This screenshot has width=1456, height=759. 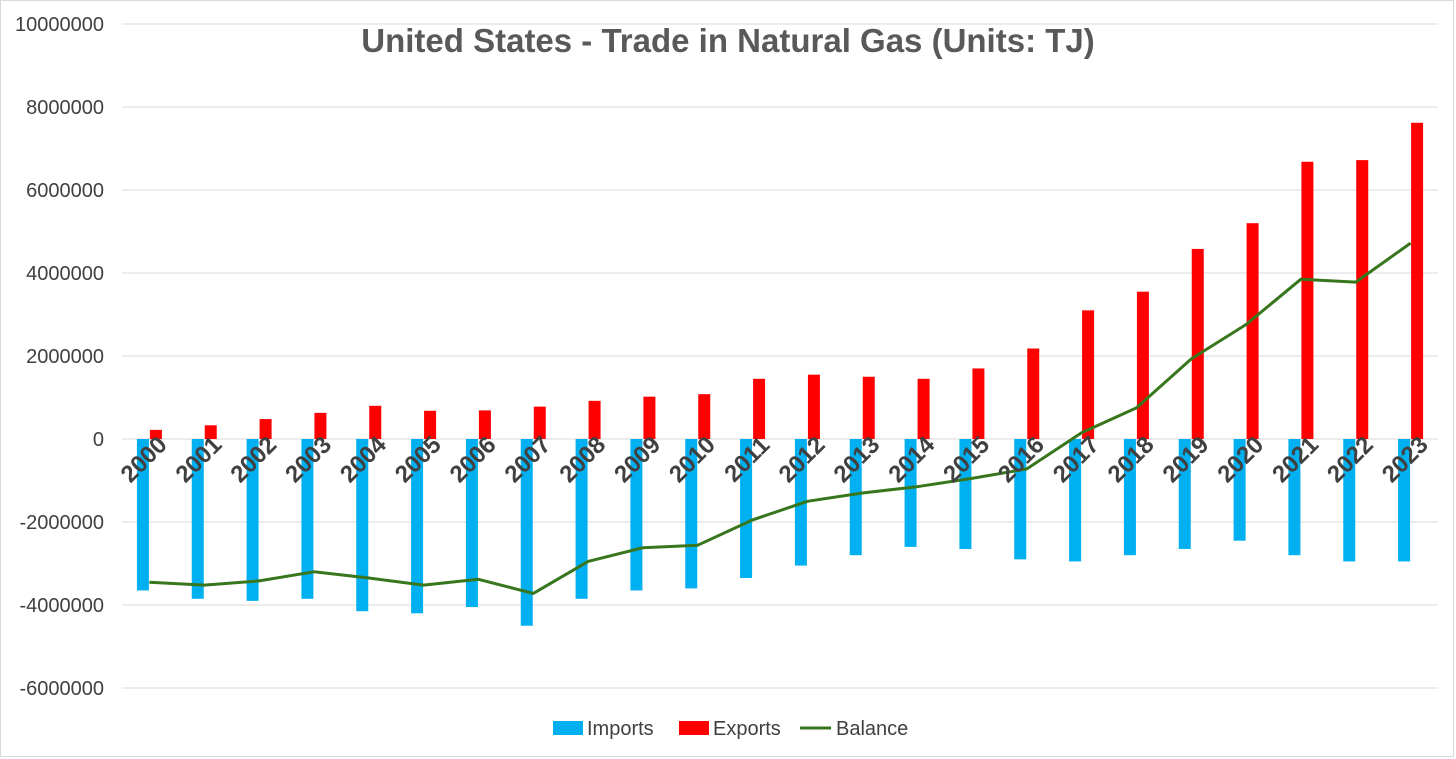 What do you see at coordinates (61, 523) in the screenshot?
I see `y-tick-label: -2000000` at bounding box center [61, 523].